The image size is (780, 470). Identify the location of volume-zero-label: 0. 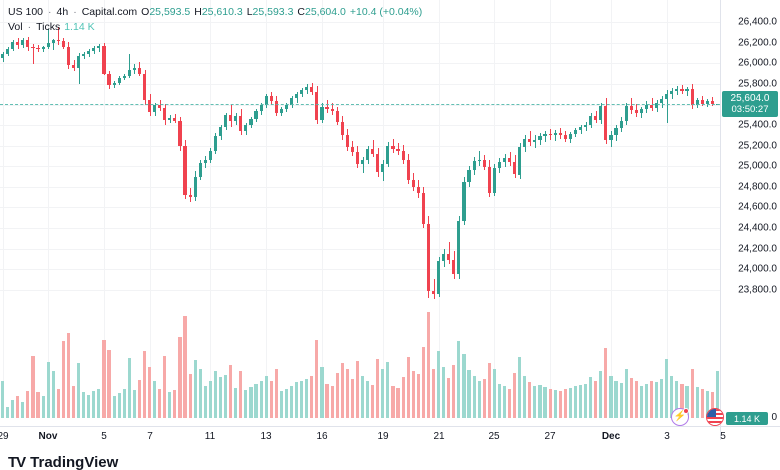
(774, 417).